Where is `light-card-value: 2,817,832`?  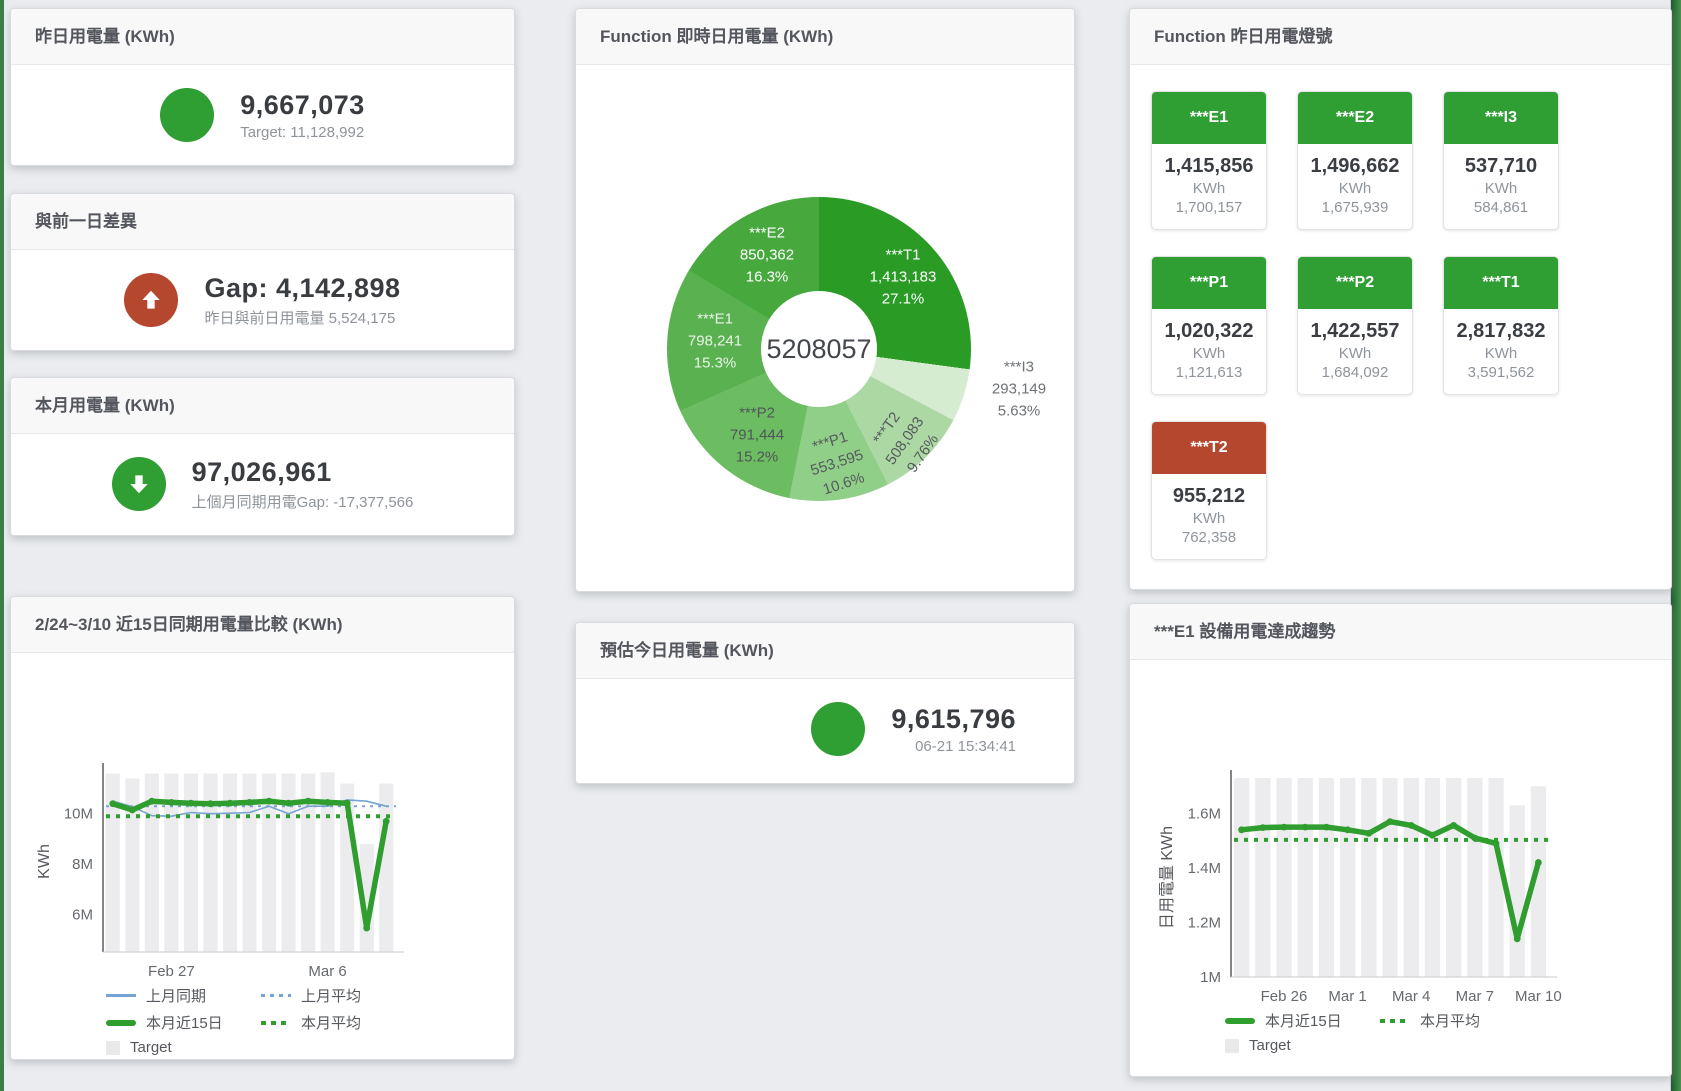 light-card-value: 2,817,832 is located at coordinates (1501, 331).